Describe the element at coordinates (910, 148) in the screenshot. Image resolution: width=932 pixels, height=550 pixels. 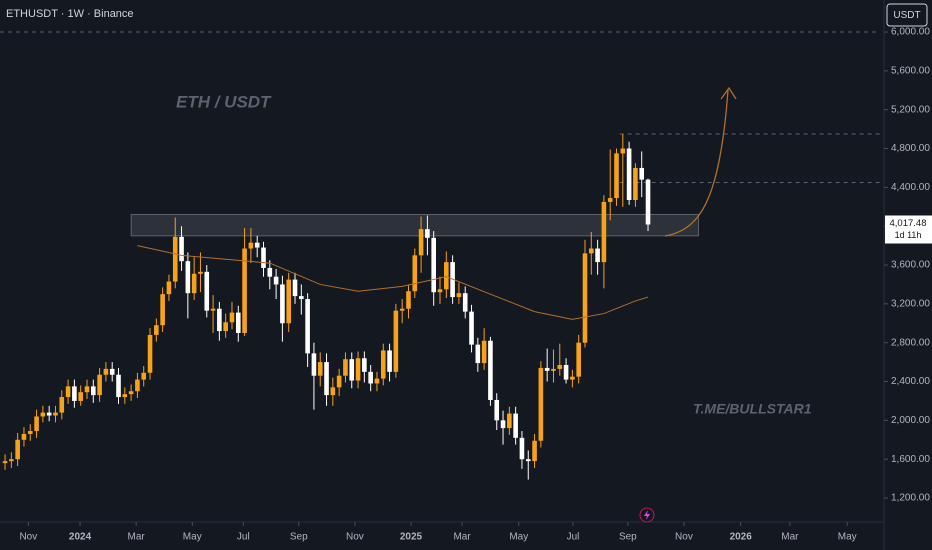
I see `y-tick-label: 4,800.00` at that location.